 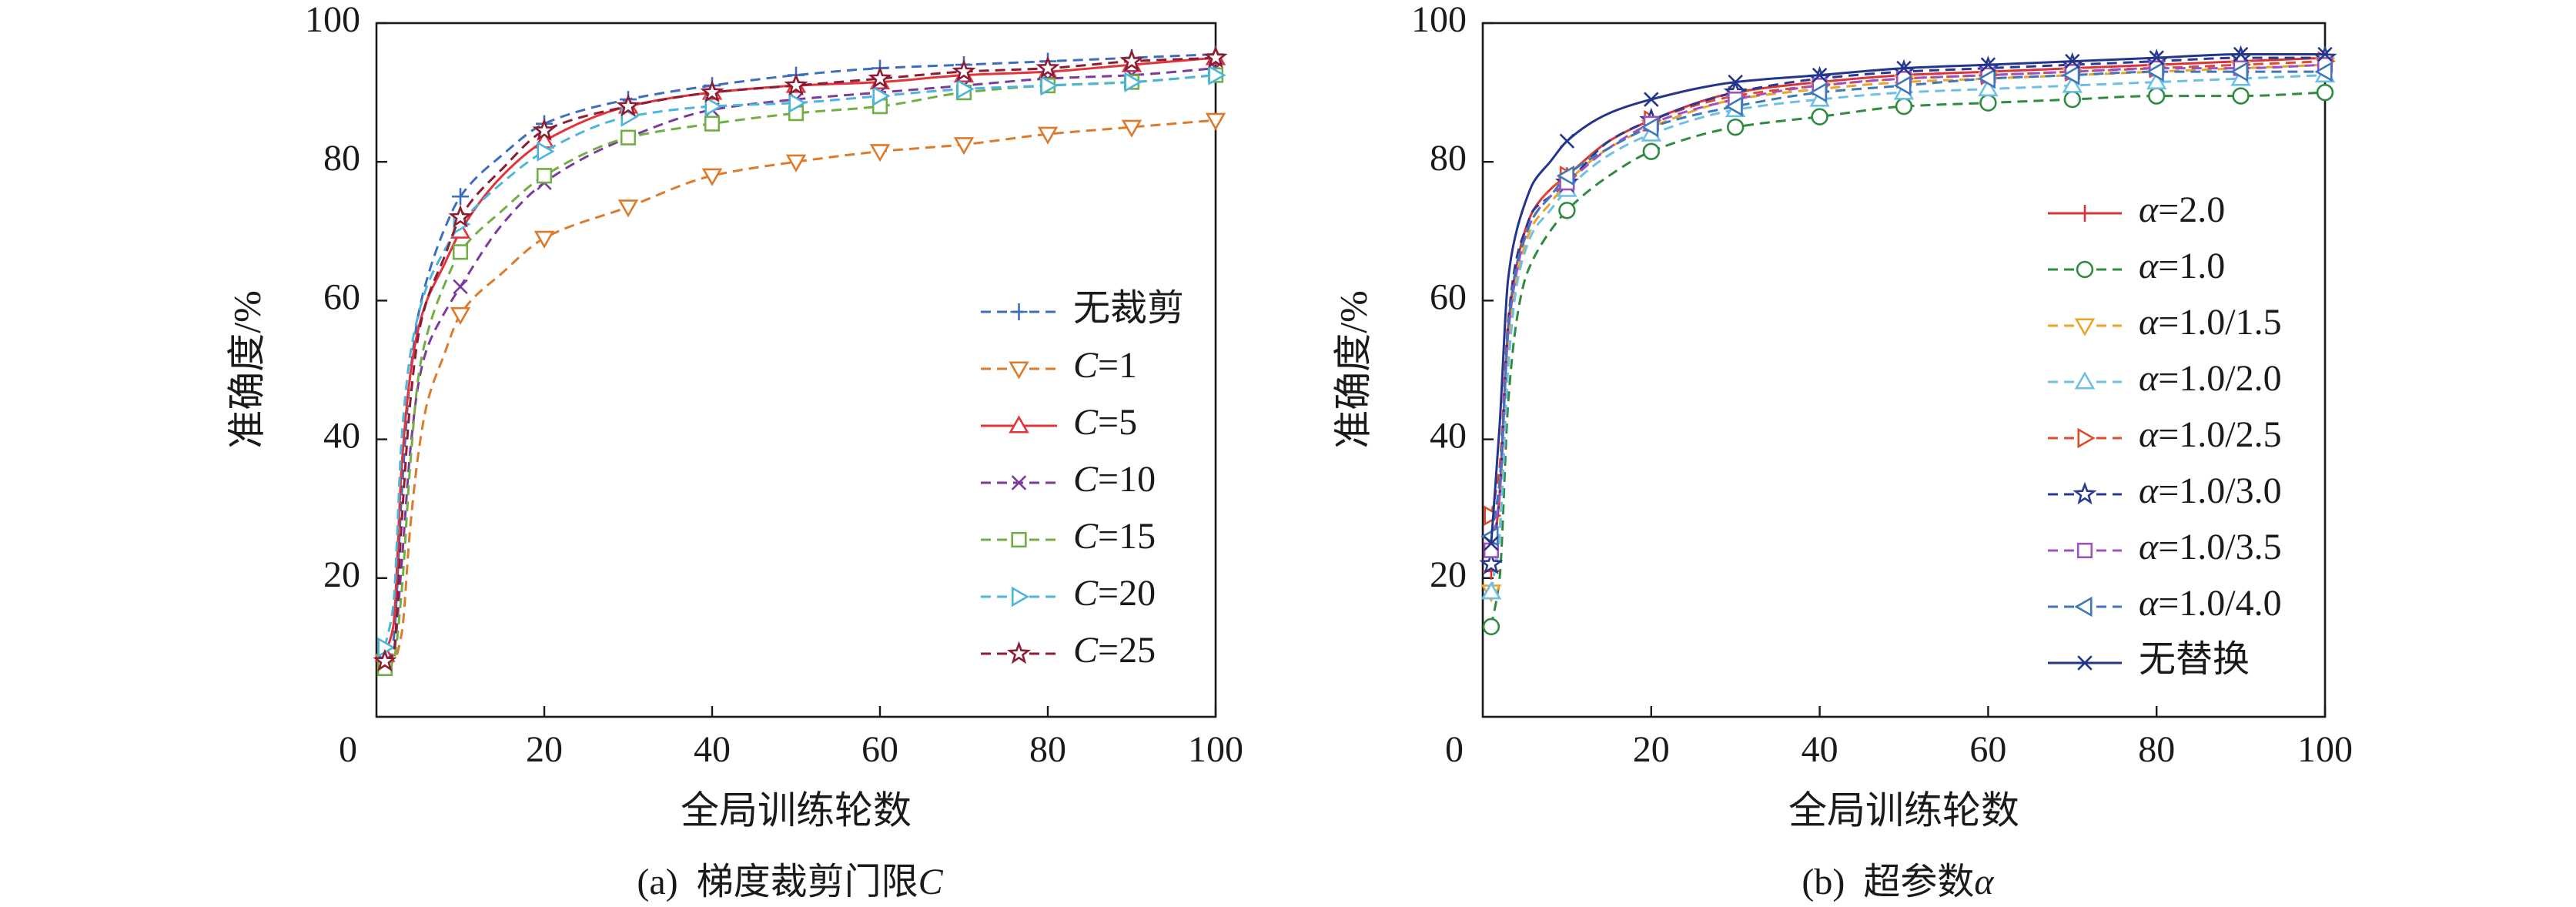 I want to click on legend-entry: α=1.0/3.0, so click(x=2165, y=490).